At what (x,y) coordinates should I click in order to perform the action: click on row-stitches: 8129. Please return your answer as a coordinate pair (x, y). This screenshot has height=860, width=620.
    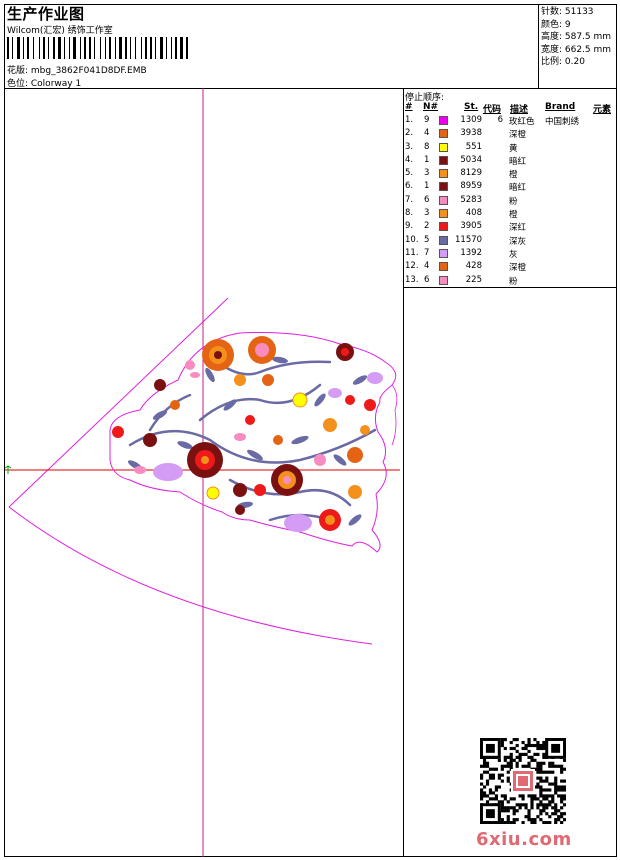
    Looking at the image, I should click on (471, 173).